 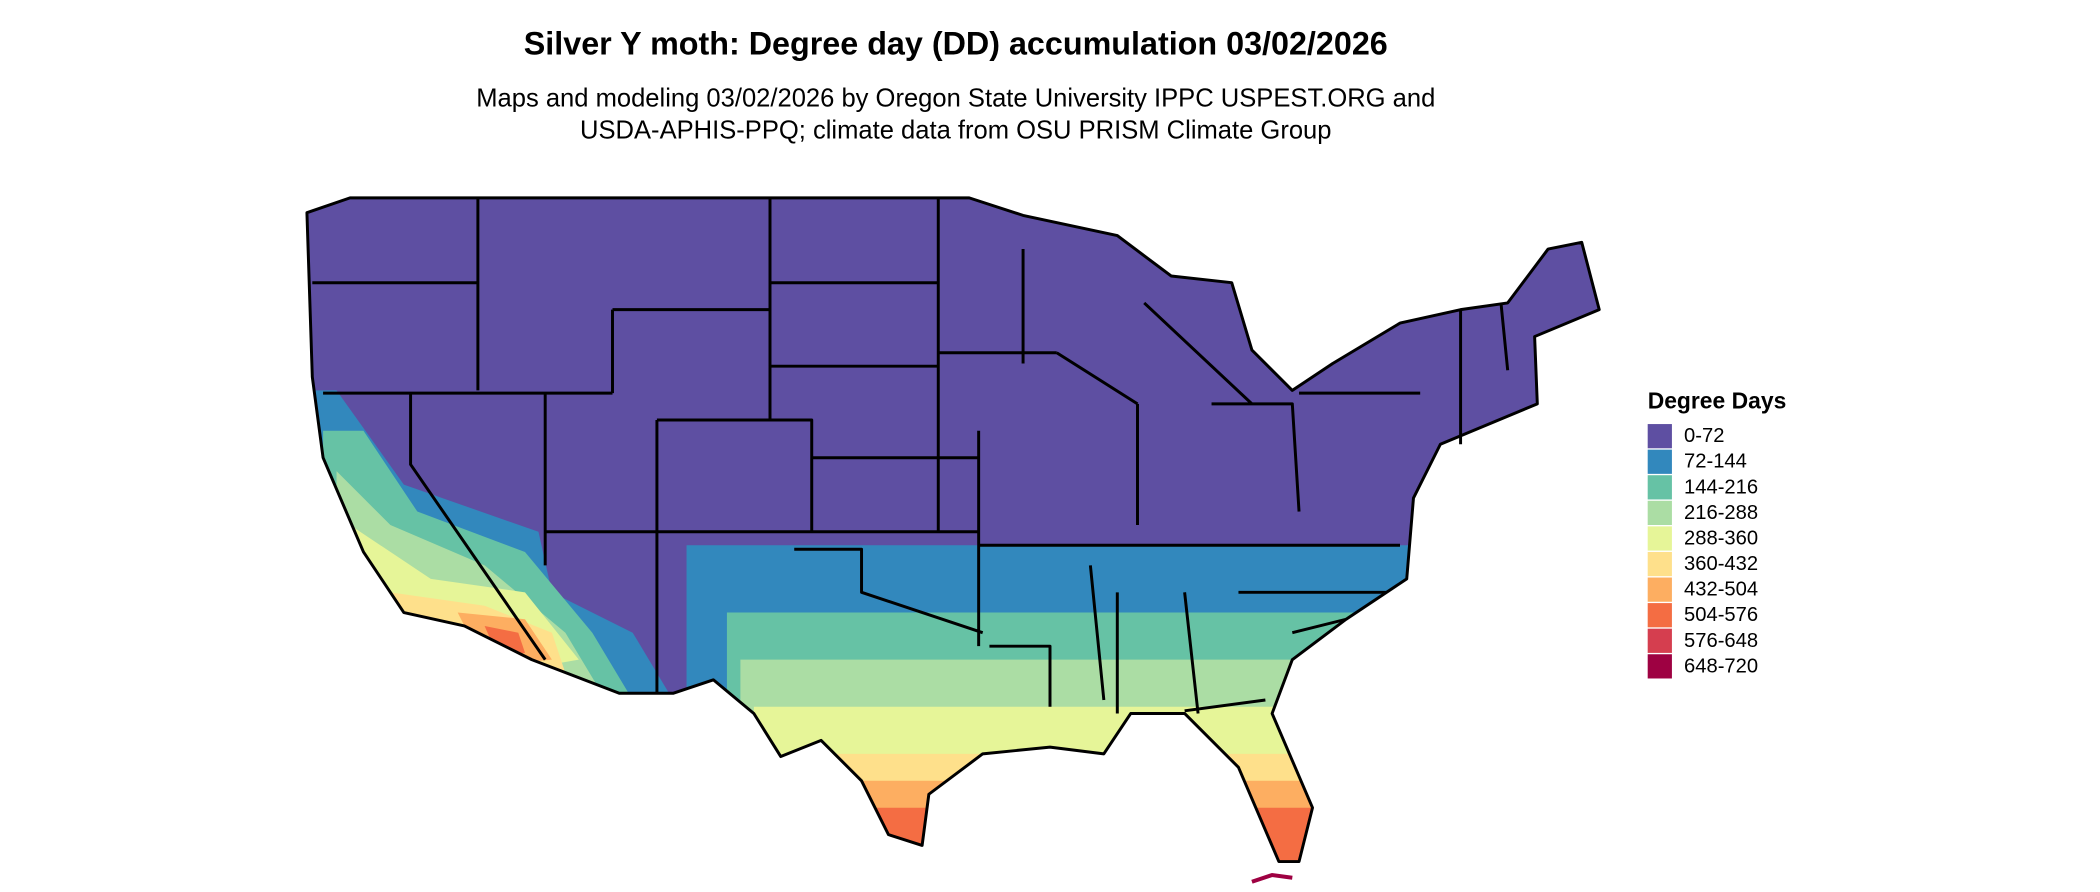 What do you see at coordinates (1721, 666) in the screenshot?
I see `legend-label: 648-720` at bounding box center [1721, 666].